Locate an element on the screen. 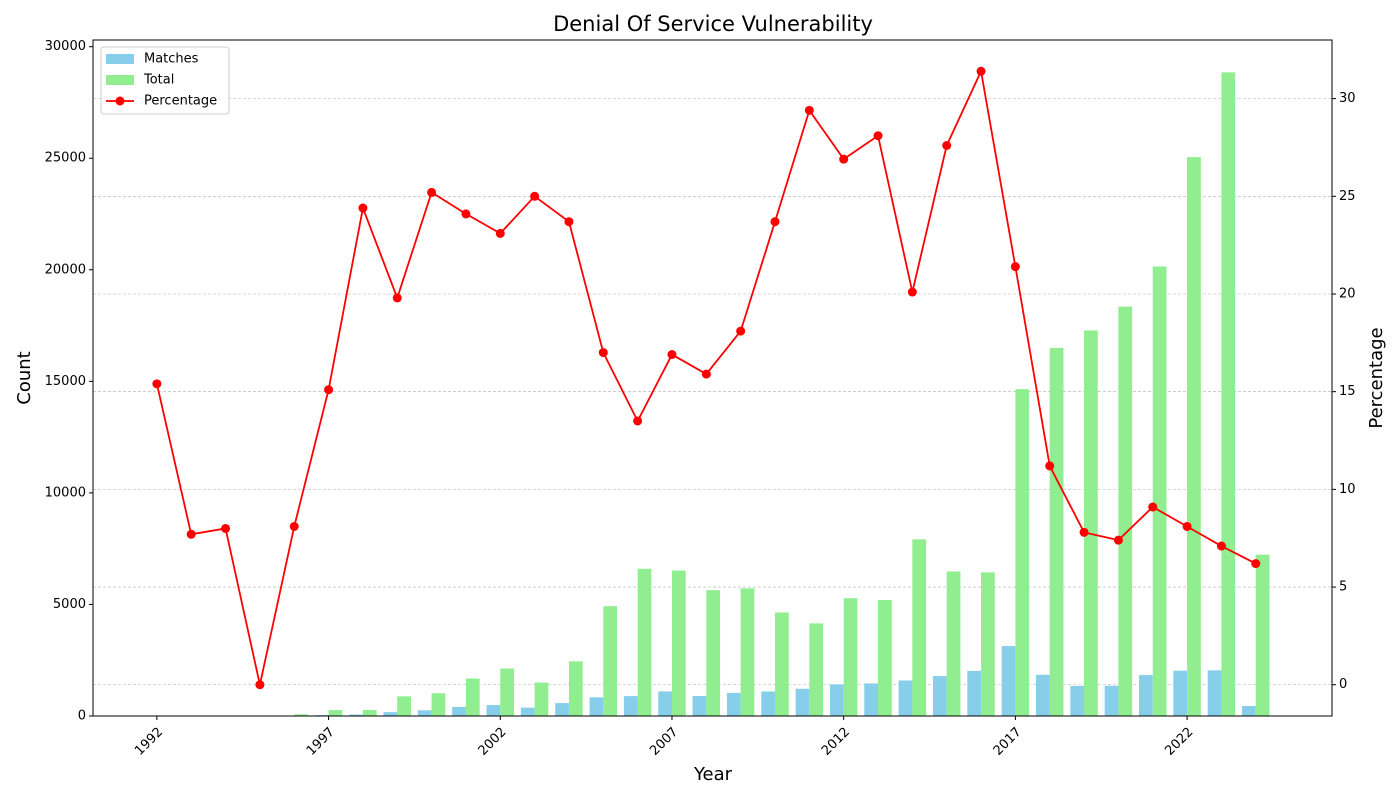  legend-label: Total is located at coordinates (158, 80).